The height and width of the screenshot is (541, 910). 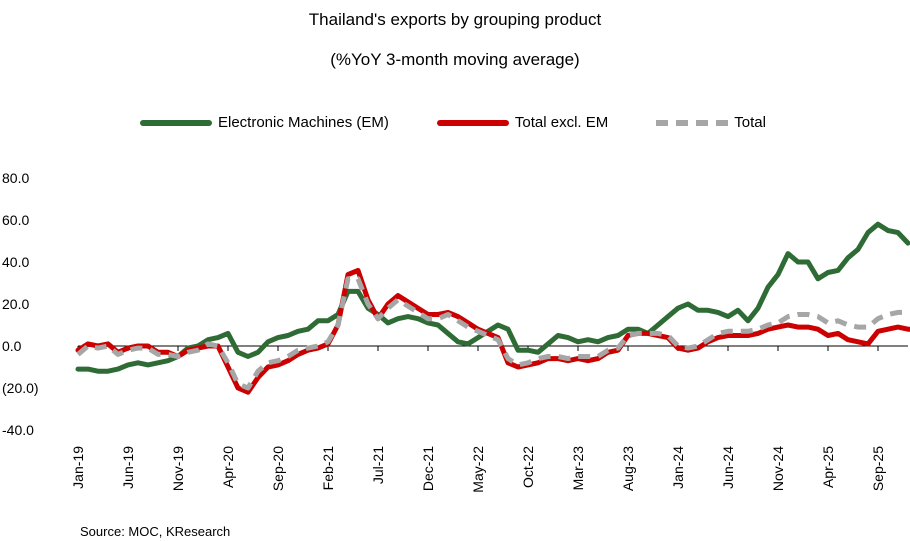 What do you see at coordinates (15, 262) in the screenshot?
I see `y-tick-label: 40.0` at bounding box center [15, 262].